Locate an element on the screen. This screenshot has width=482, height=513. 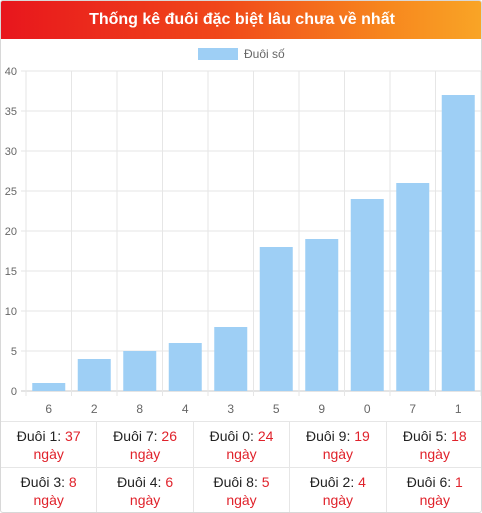
stat-label: Đuôi 1: is located at coordinates (41, 436).